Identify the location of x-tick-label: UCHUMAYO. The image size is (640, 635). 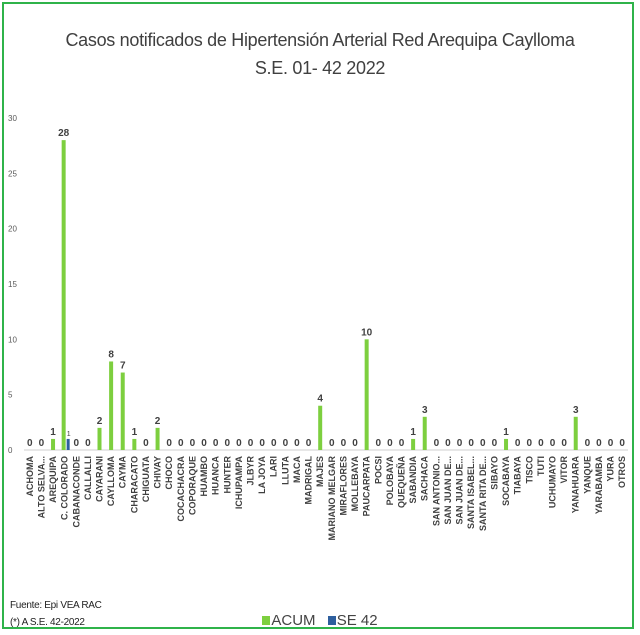
(553, 482).